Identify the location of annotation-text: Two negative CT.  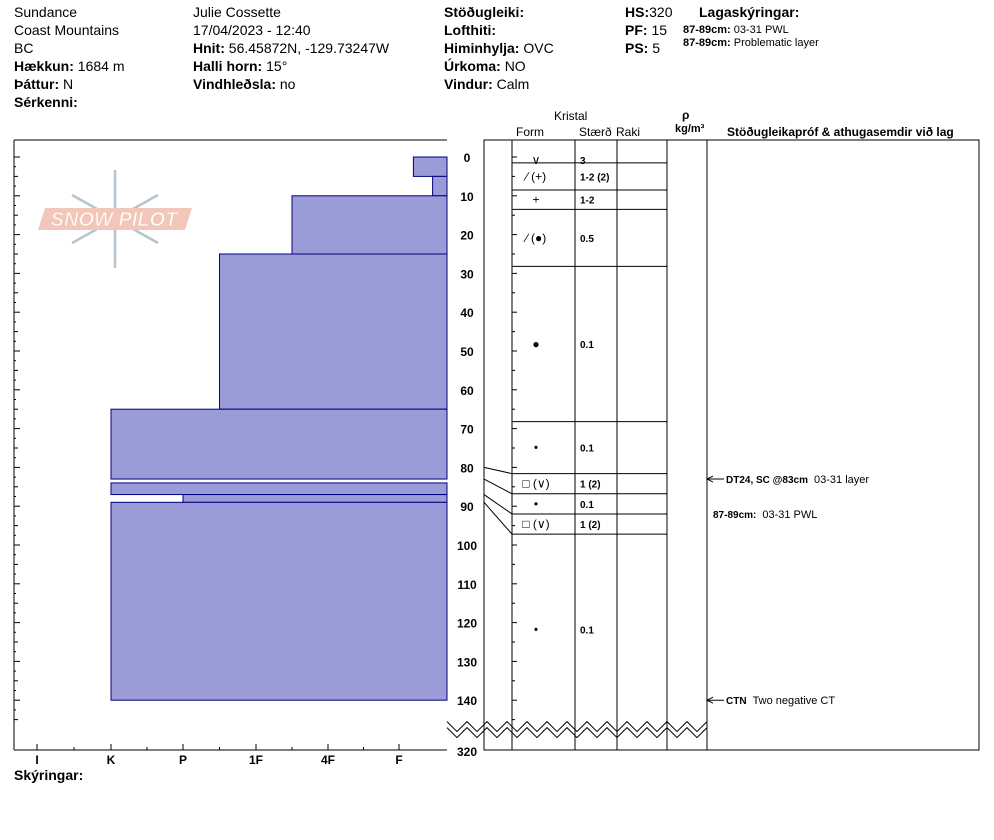
(794, 701).